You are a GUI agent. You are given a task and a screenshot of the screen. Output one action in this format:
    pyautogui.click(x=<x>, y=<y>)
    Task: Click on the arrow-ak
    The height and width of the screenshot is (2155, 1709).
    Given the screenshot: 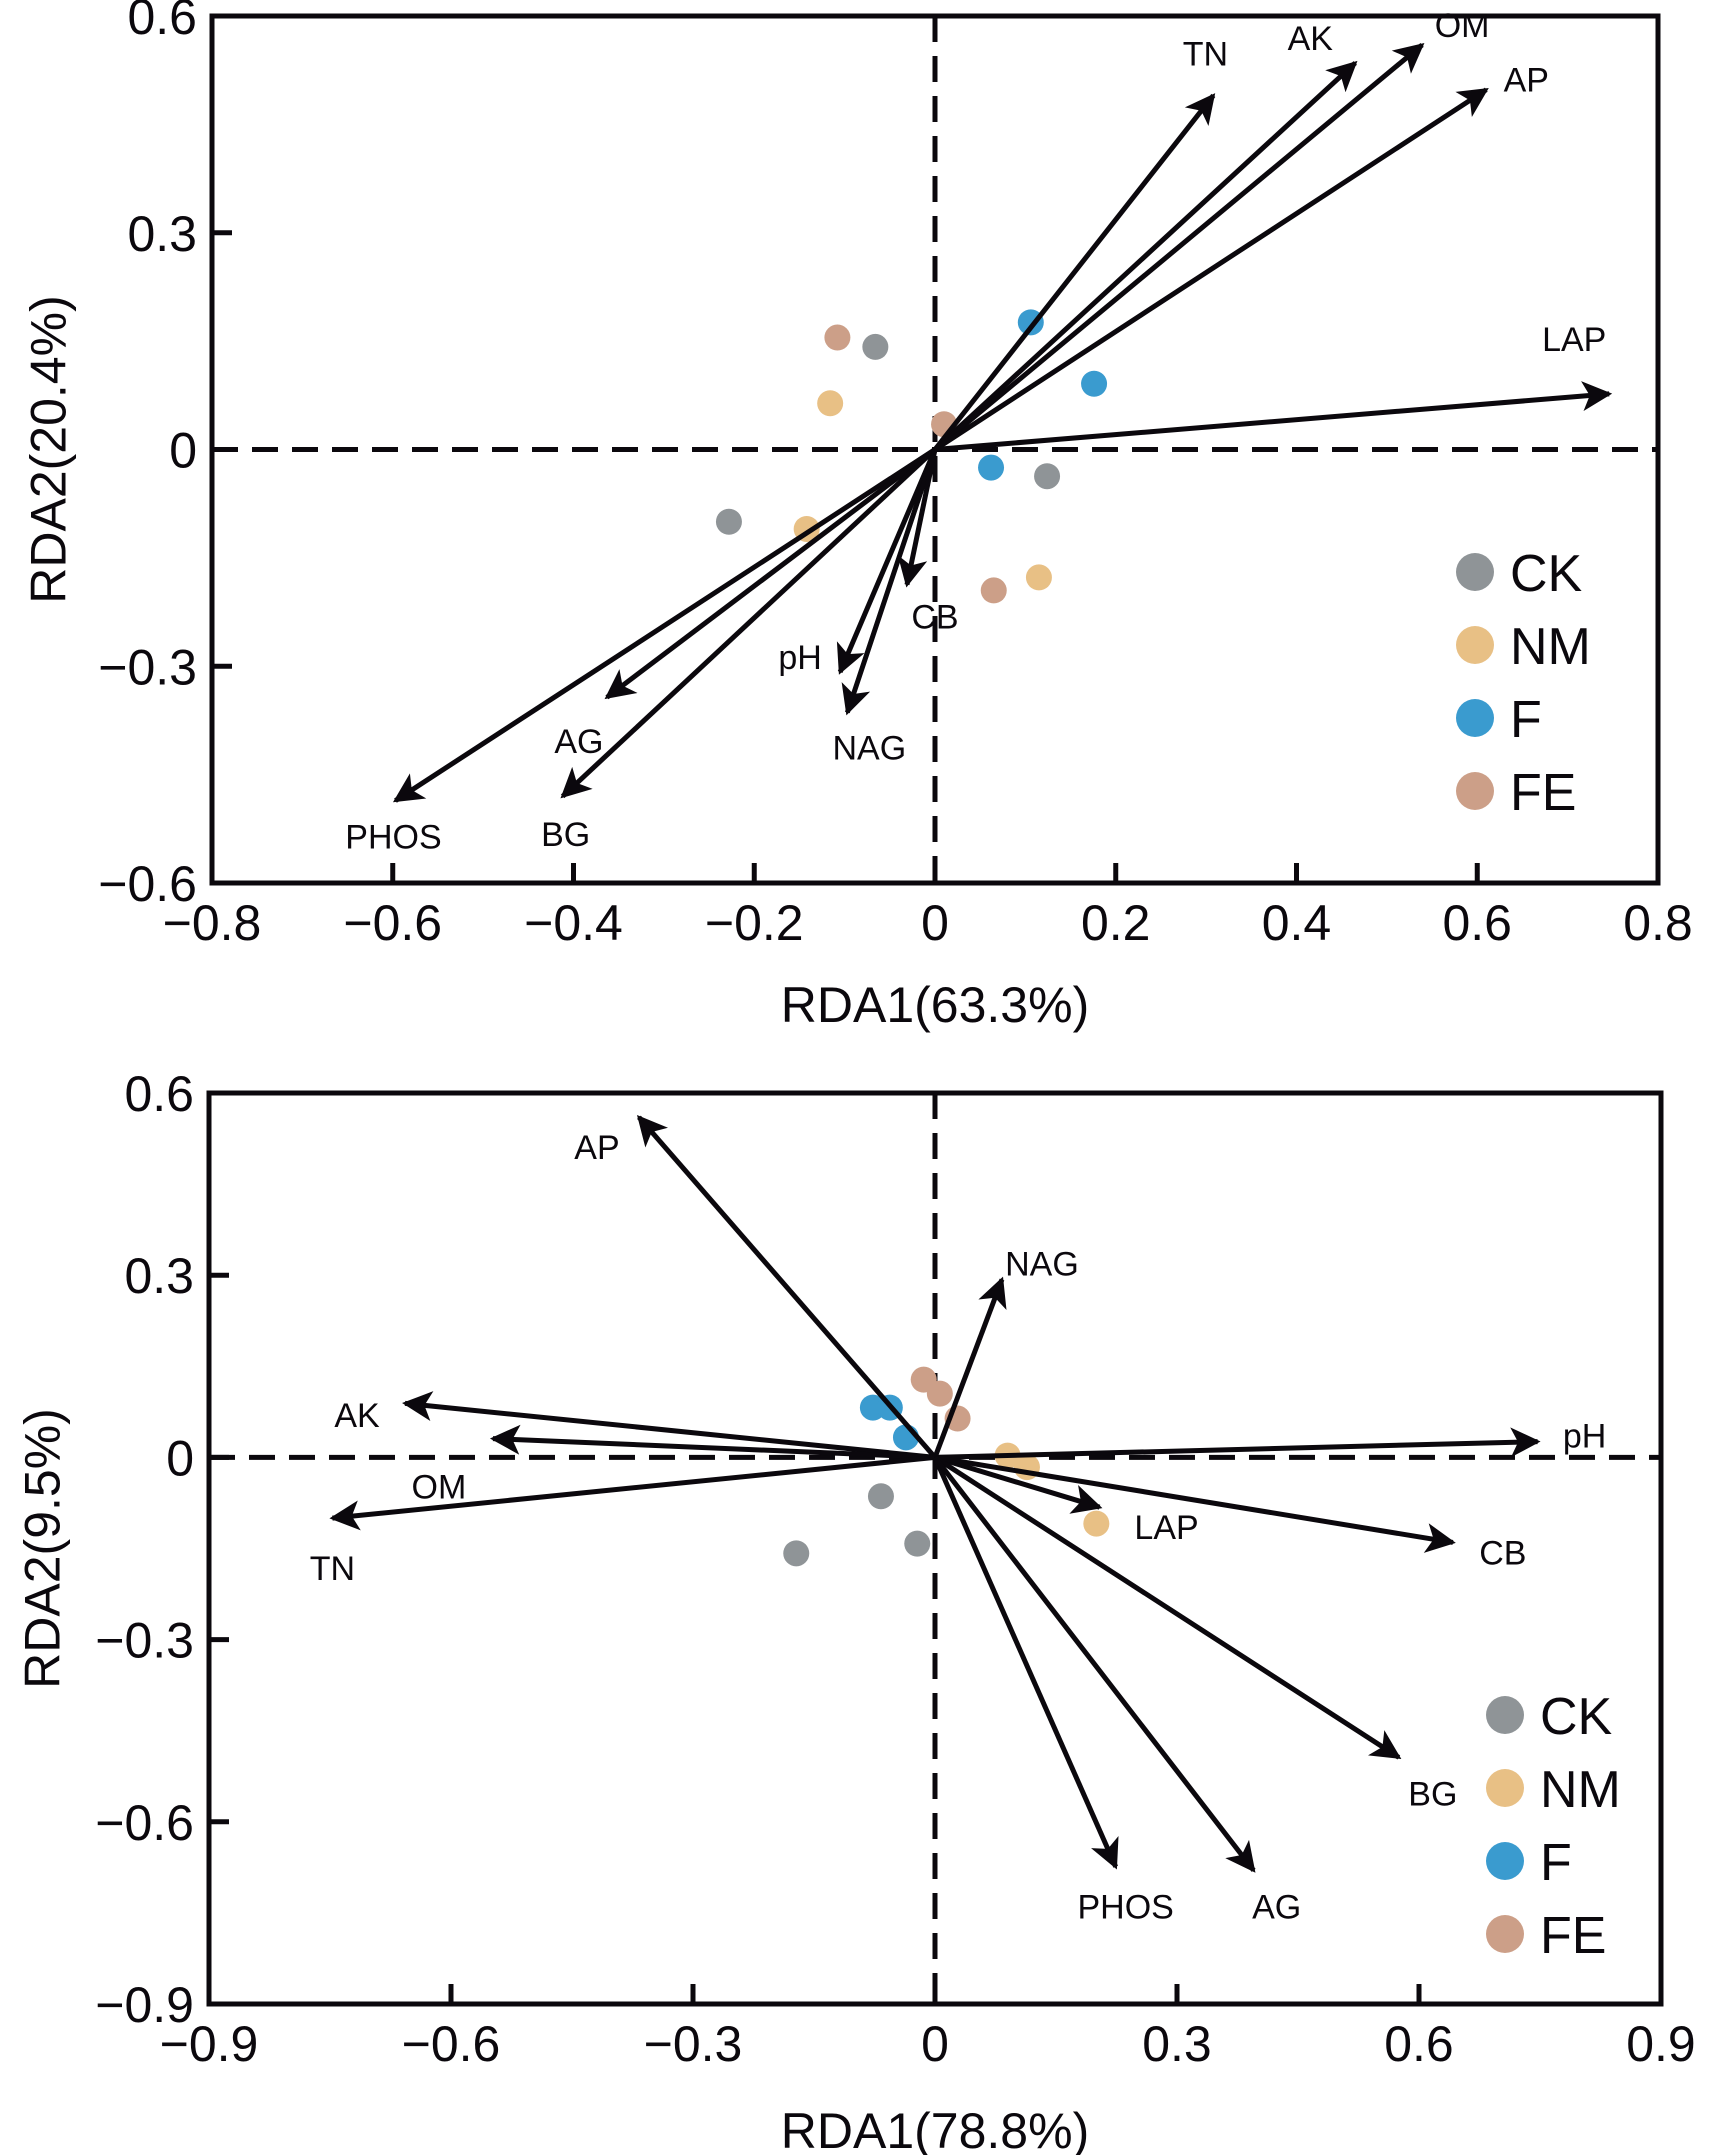 What is the action you would take?
    pyautogui.click(x=1145, y=256)
    